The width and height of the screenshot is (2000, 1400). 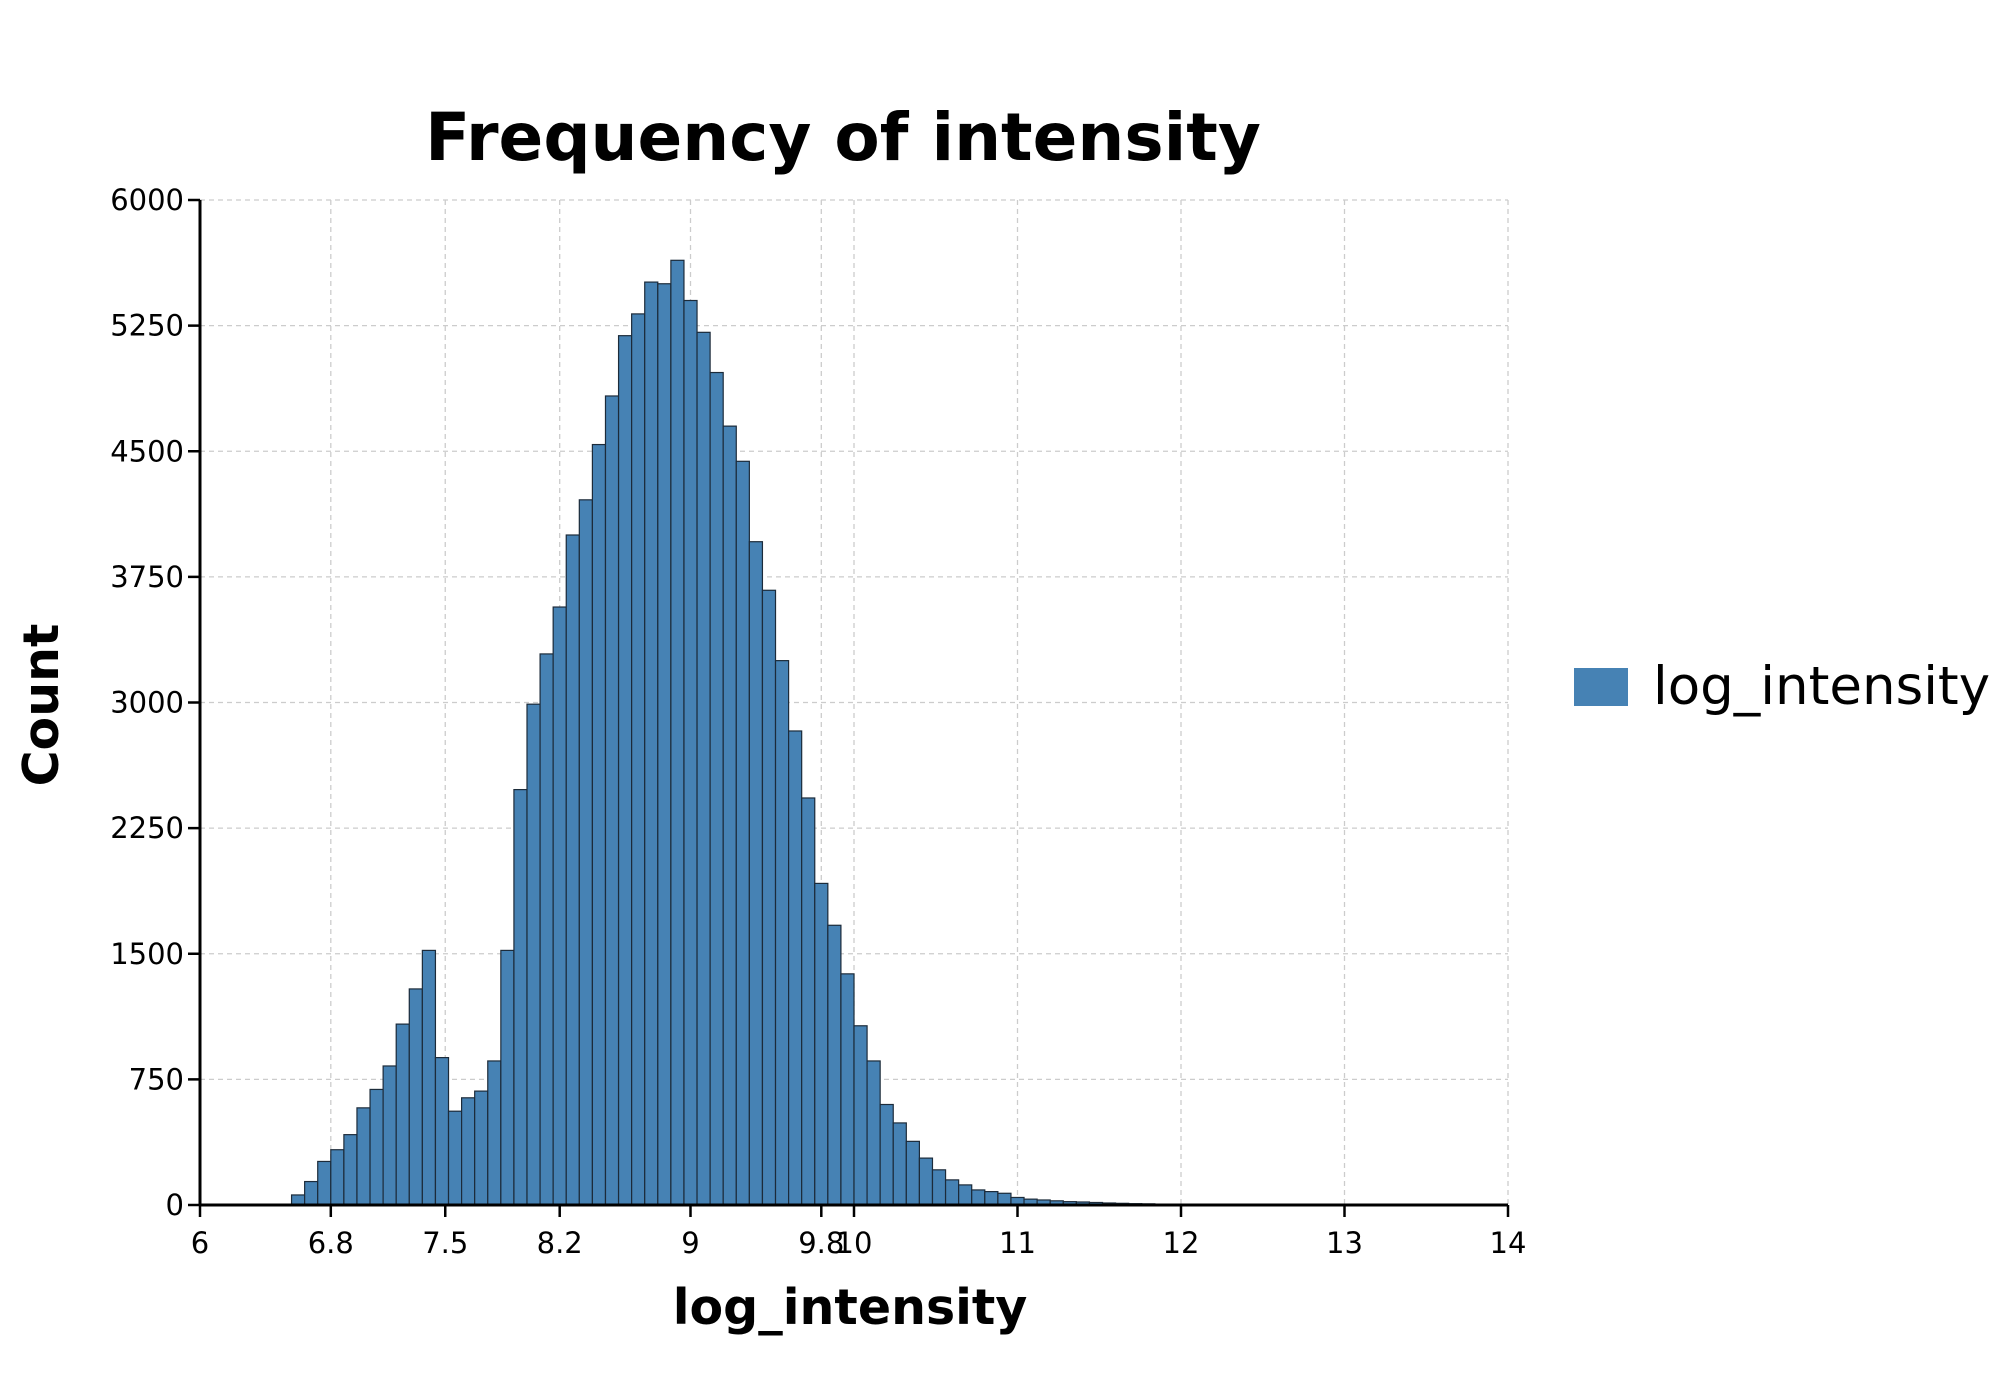 What do you see at coordinates (1508, 1243) in the screenshot?
I see `x-tick-label: 14` at bounding box center [1508, 1243].